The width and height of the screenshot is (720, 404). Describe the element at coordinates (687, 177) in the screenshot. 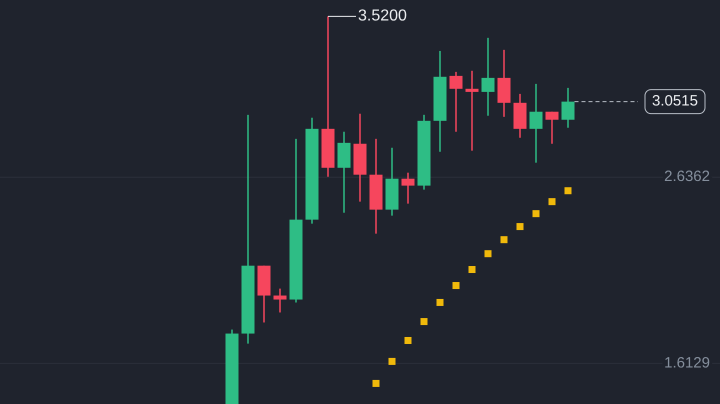

I see `y-tick-label: 2.6362` at that location.